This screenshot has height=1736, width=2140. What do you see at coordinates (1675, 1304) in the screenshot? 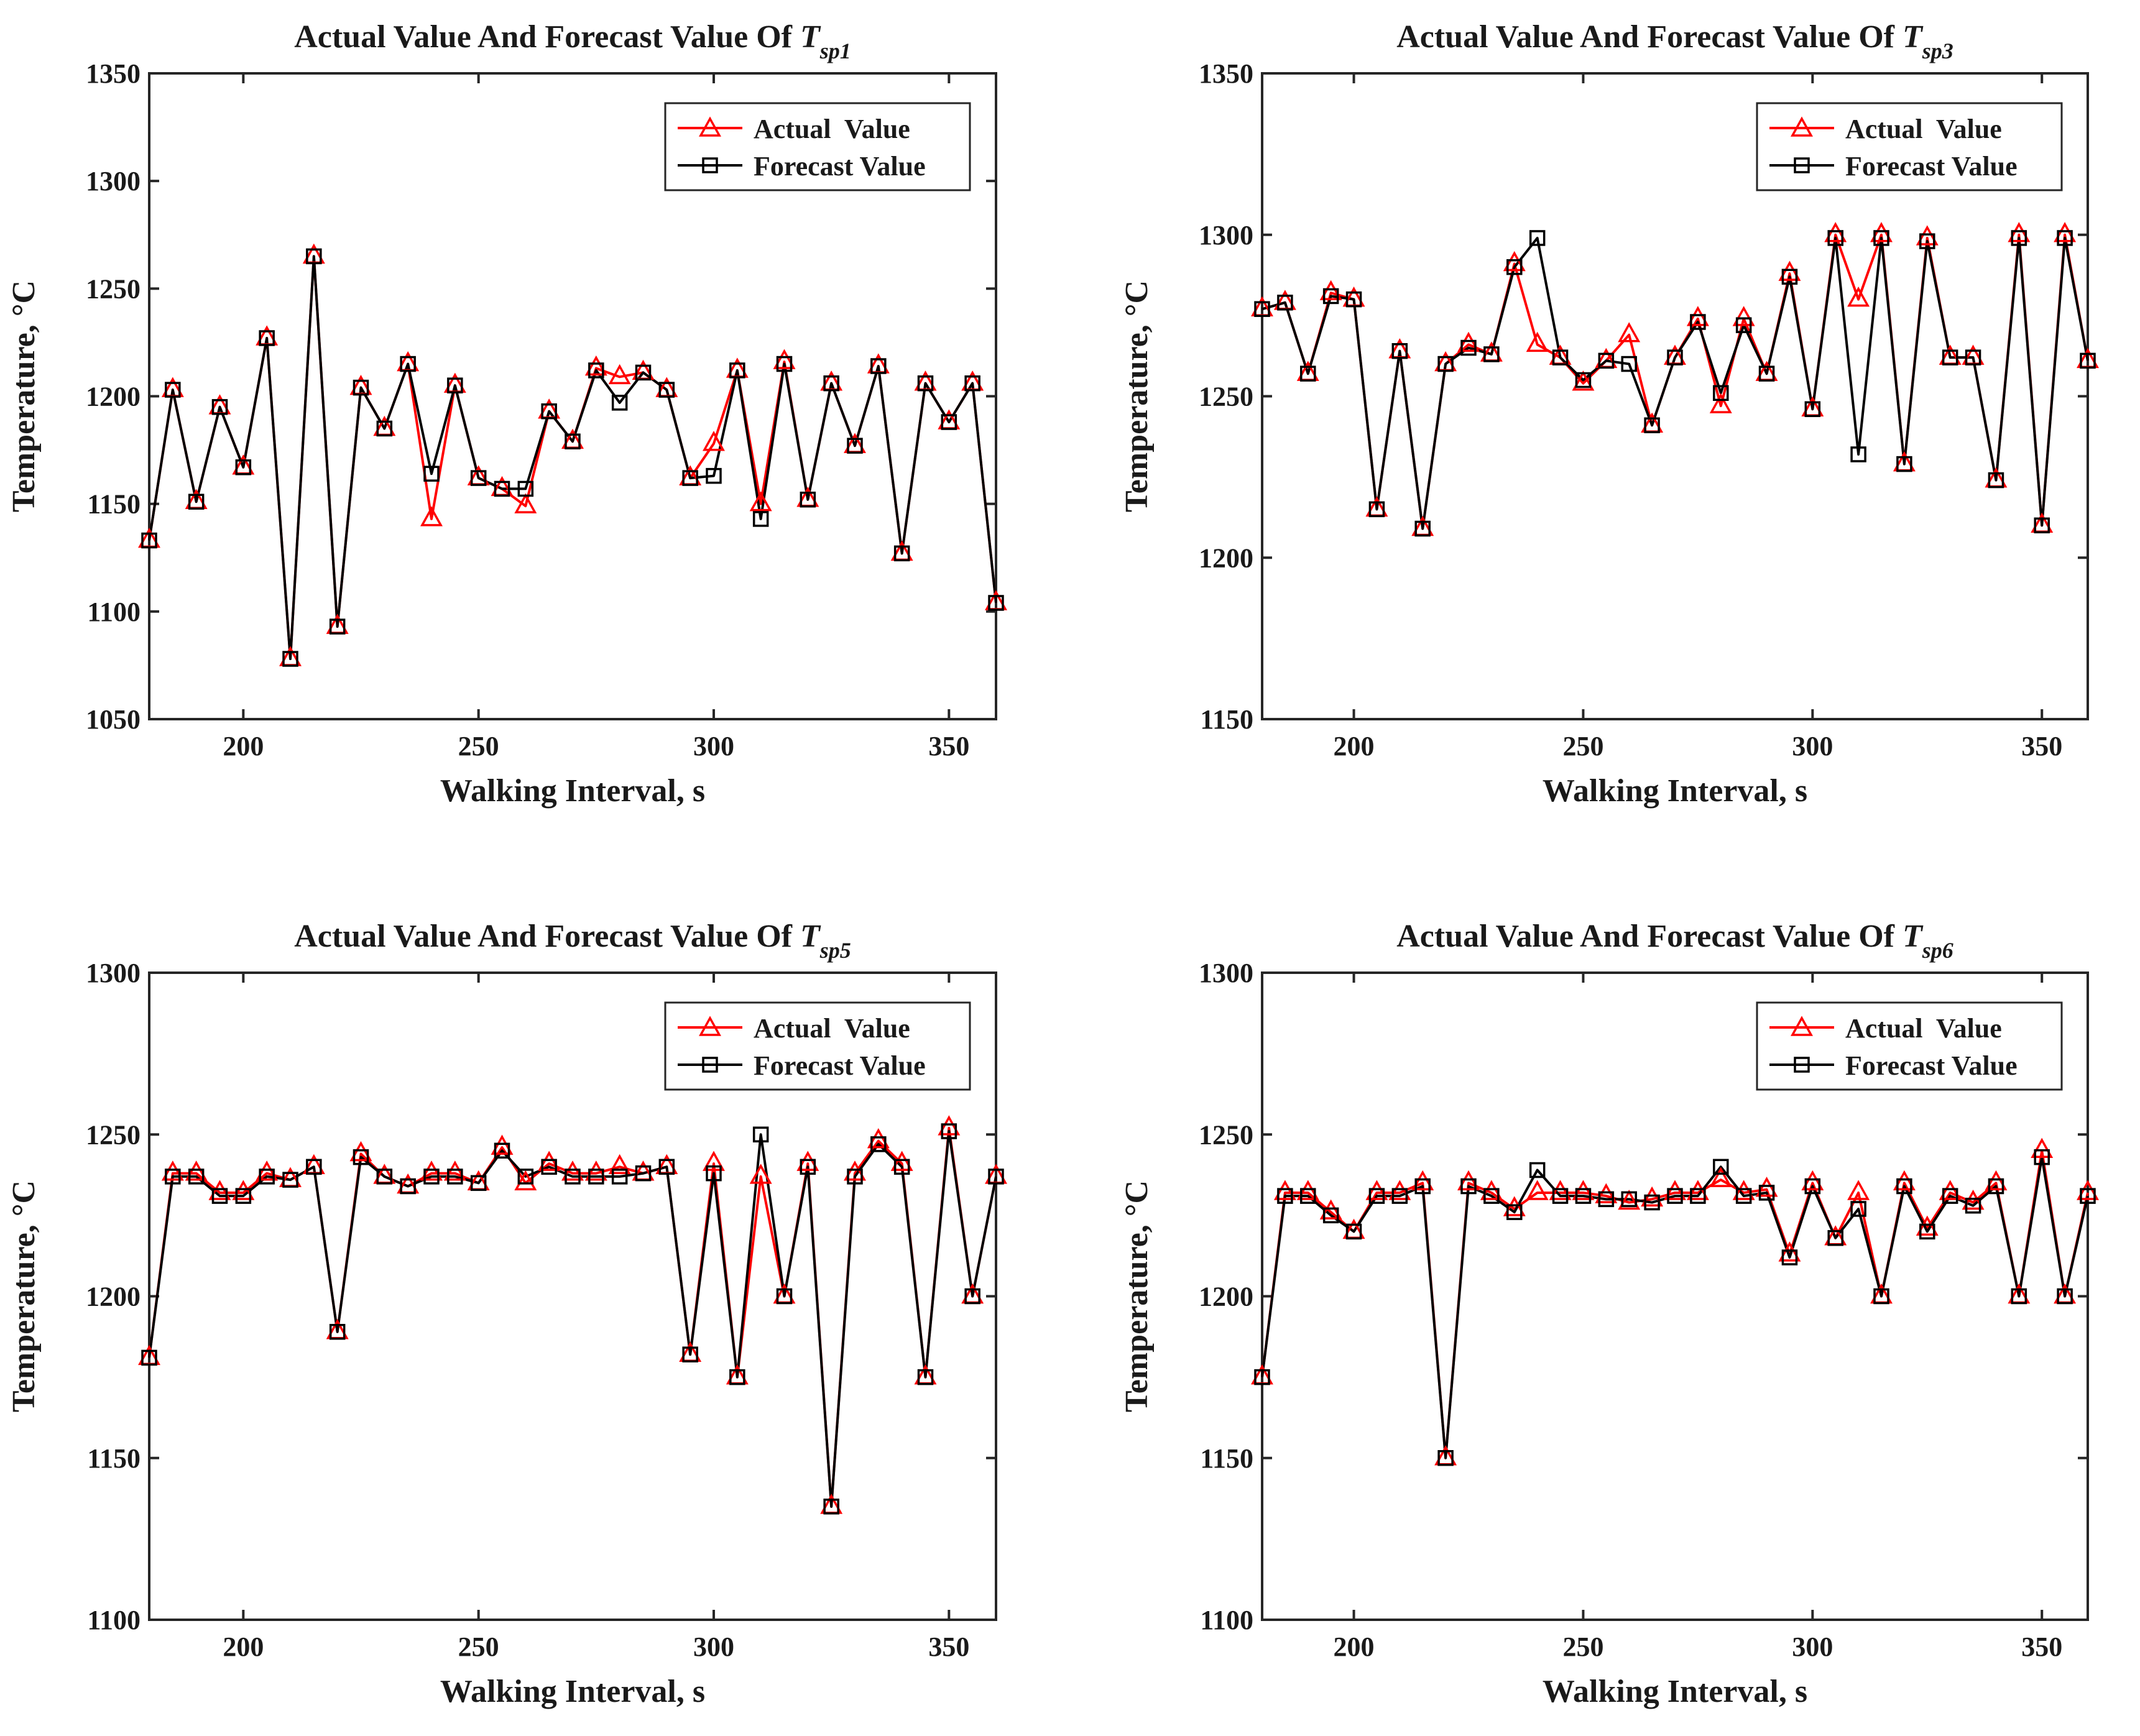
I see `actual-series-line` at bounding box center [1675, 1304].